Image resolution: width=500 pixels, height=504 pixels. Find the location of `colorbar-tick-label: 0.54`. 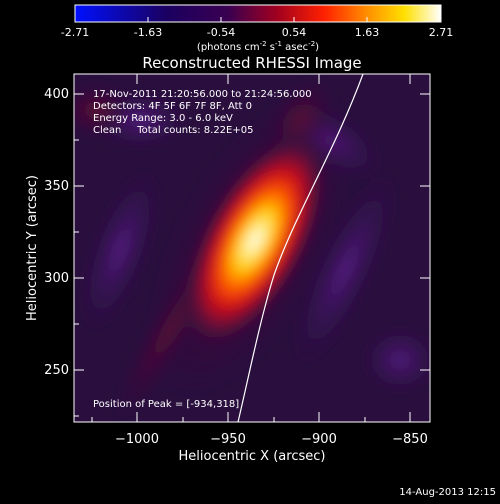

colorbar-tick-label: 0.54 is located at coordinates (294, 32).